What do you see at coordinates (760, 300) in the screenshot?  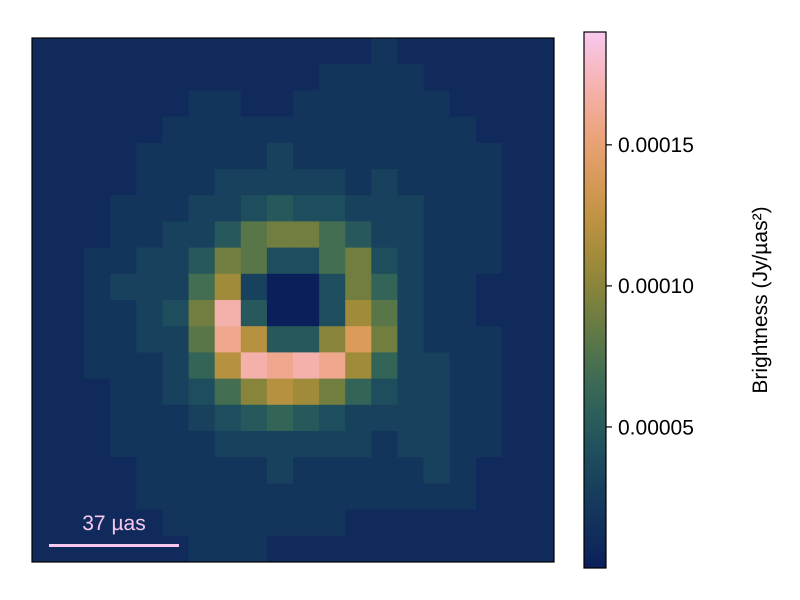 I see `color-bar-title: Brightness (Jy/µas²)` at bounding box center [760, 300].